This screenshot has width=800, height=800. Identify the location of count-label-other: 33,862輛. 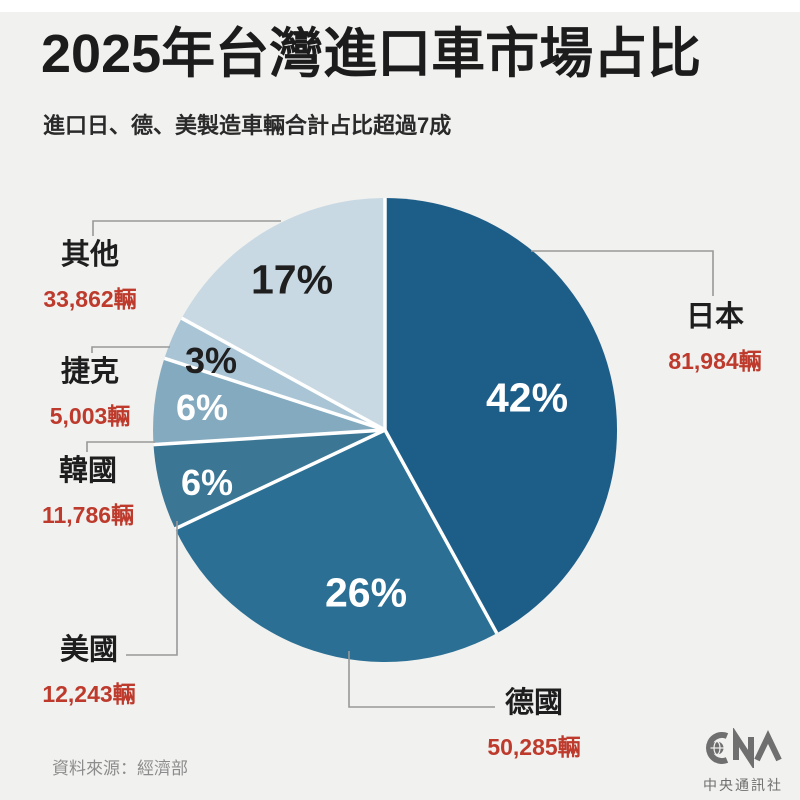
(90, 299).